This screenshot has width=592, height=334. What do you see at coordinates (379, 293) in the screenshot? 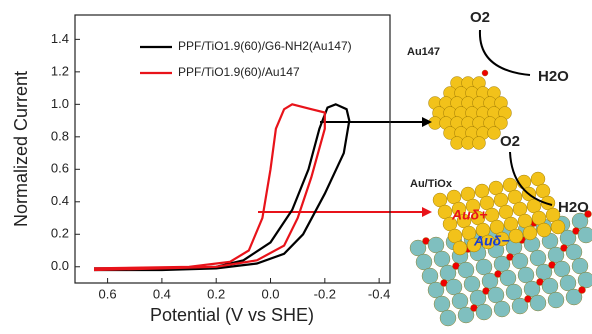
I see `x-tick-label: -0.4` at bounding box center [379, 293].